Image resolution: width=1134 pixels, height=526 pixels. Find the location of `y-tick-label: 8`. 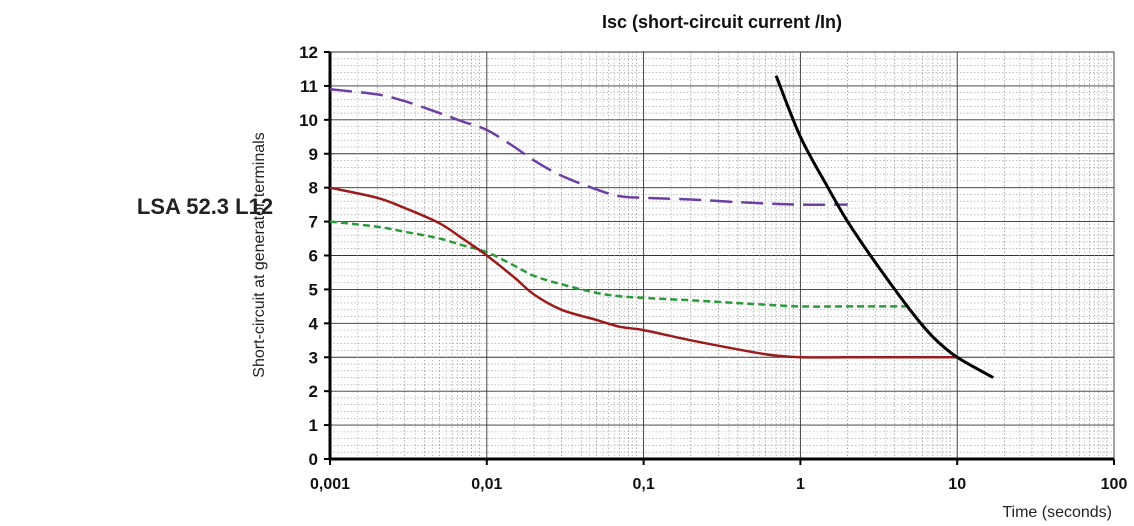

y-tick-label: 8 is located at coordinates (313, 188).